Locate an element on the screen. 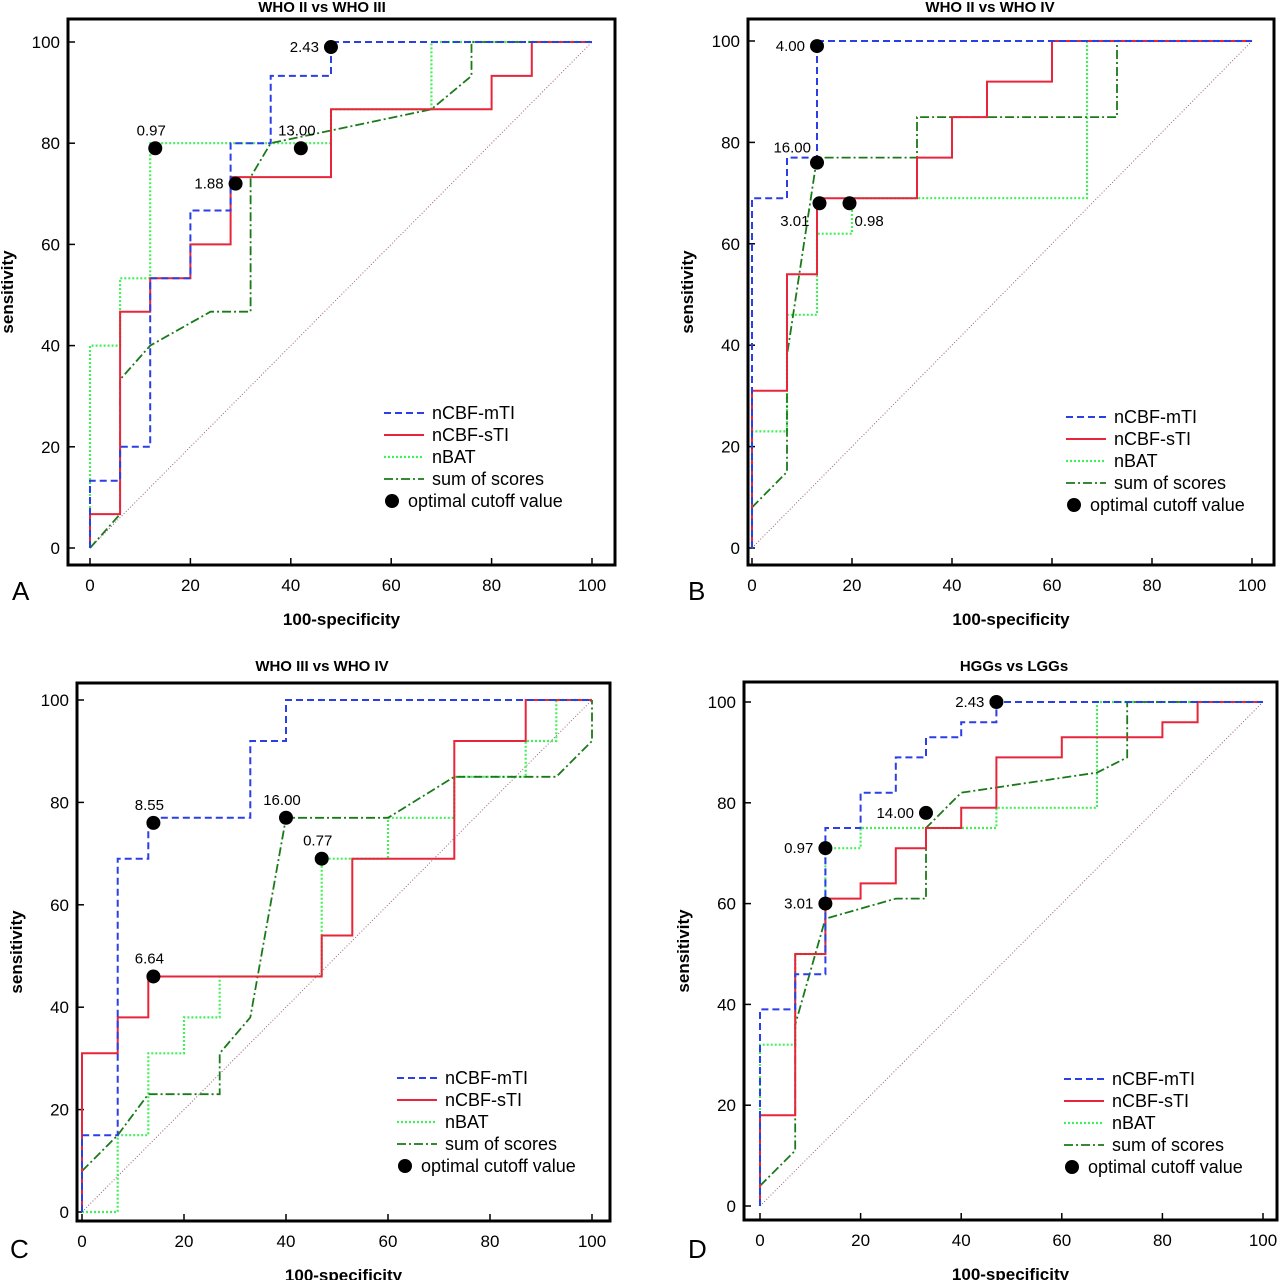 The width and height of the screenshot is (1279, 1280). chart-title: WHO II vs WHO IV is located at coordinates (989, 8).